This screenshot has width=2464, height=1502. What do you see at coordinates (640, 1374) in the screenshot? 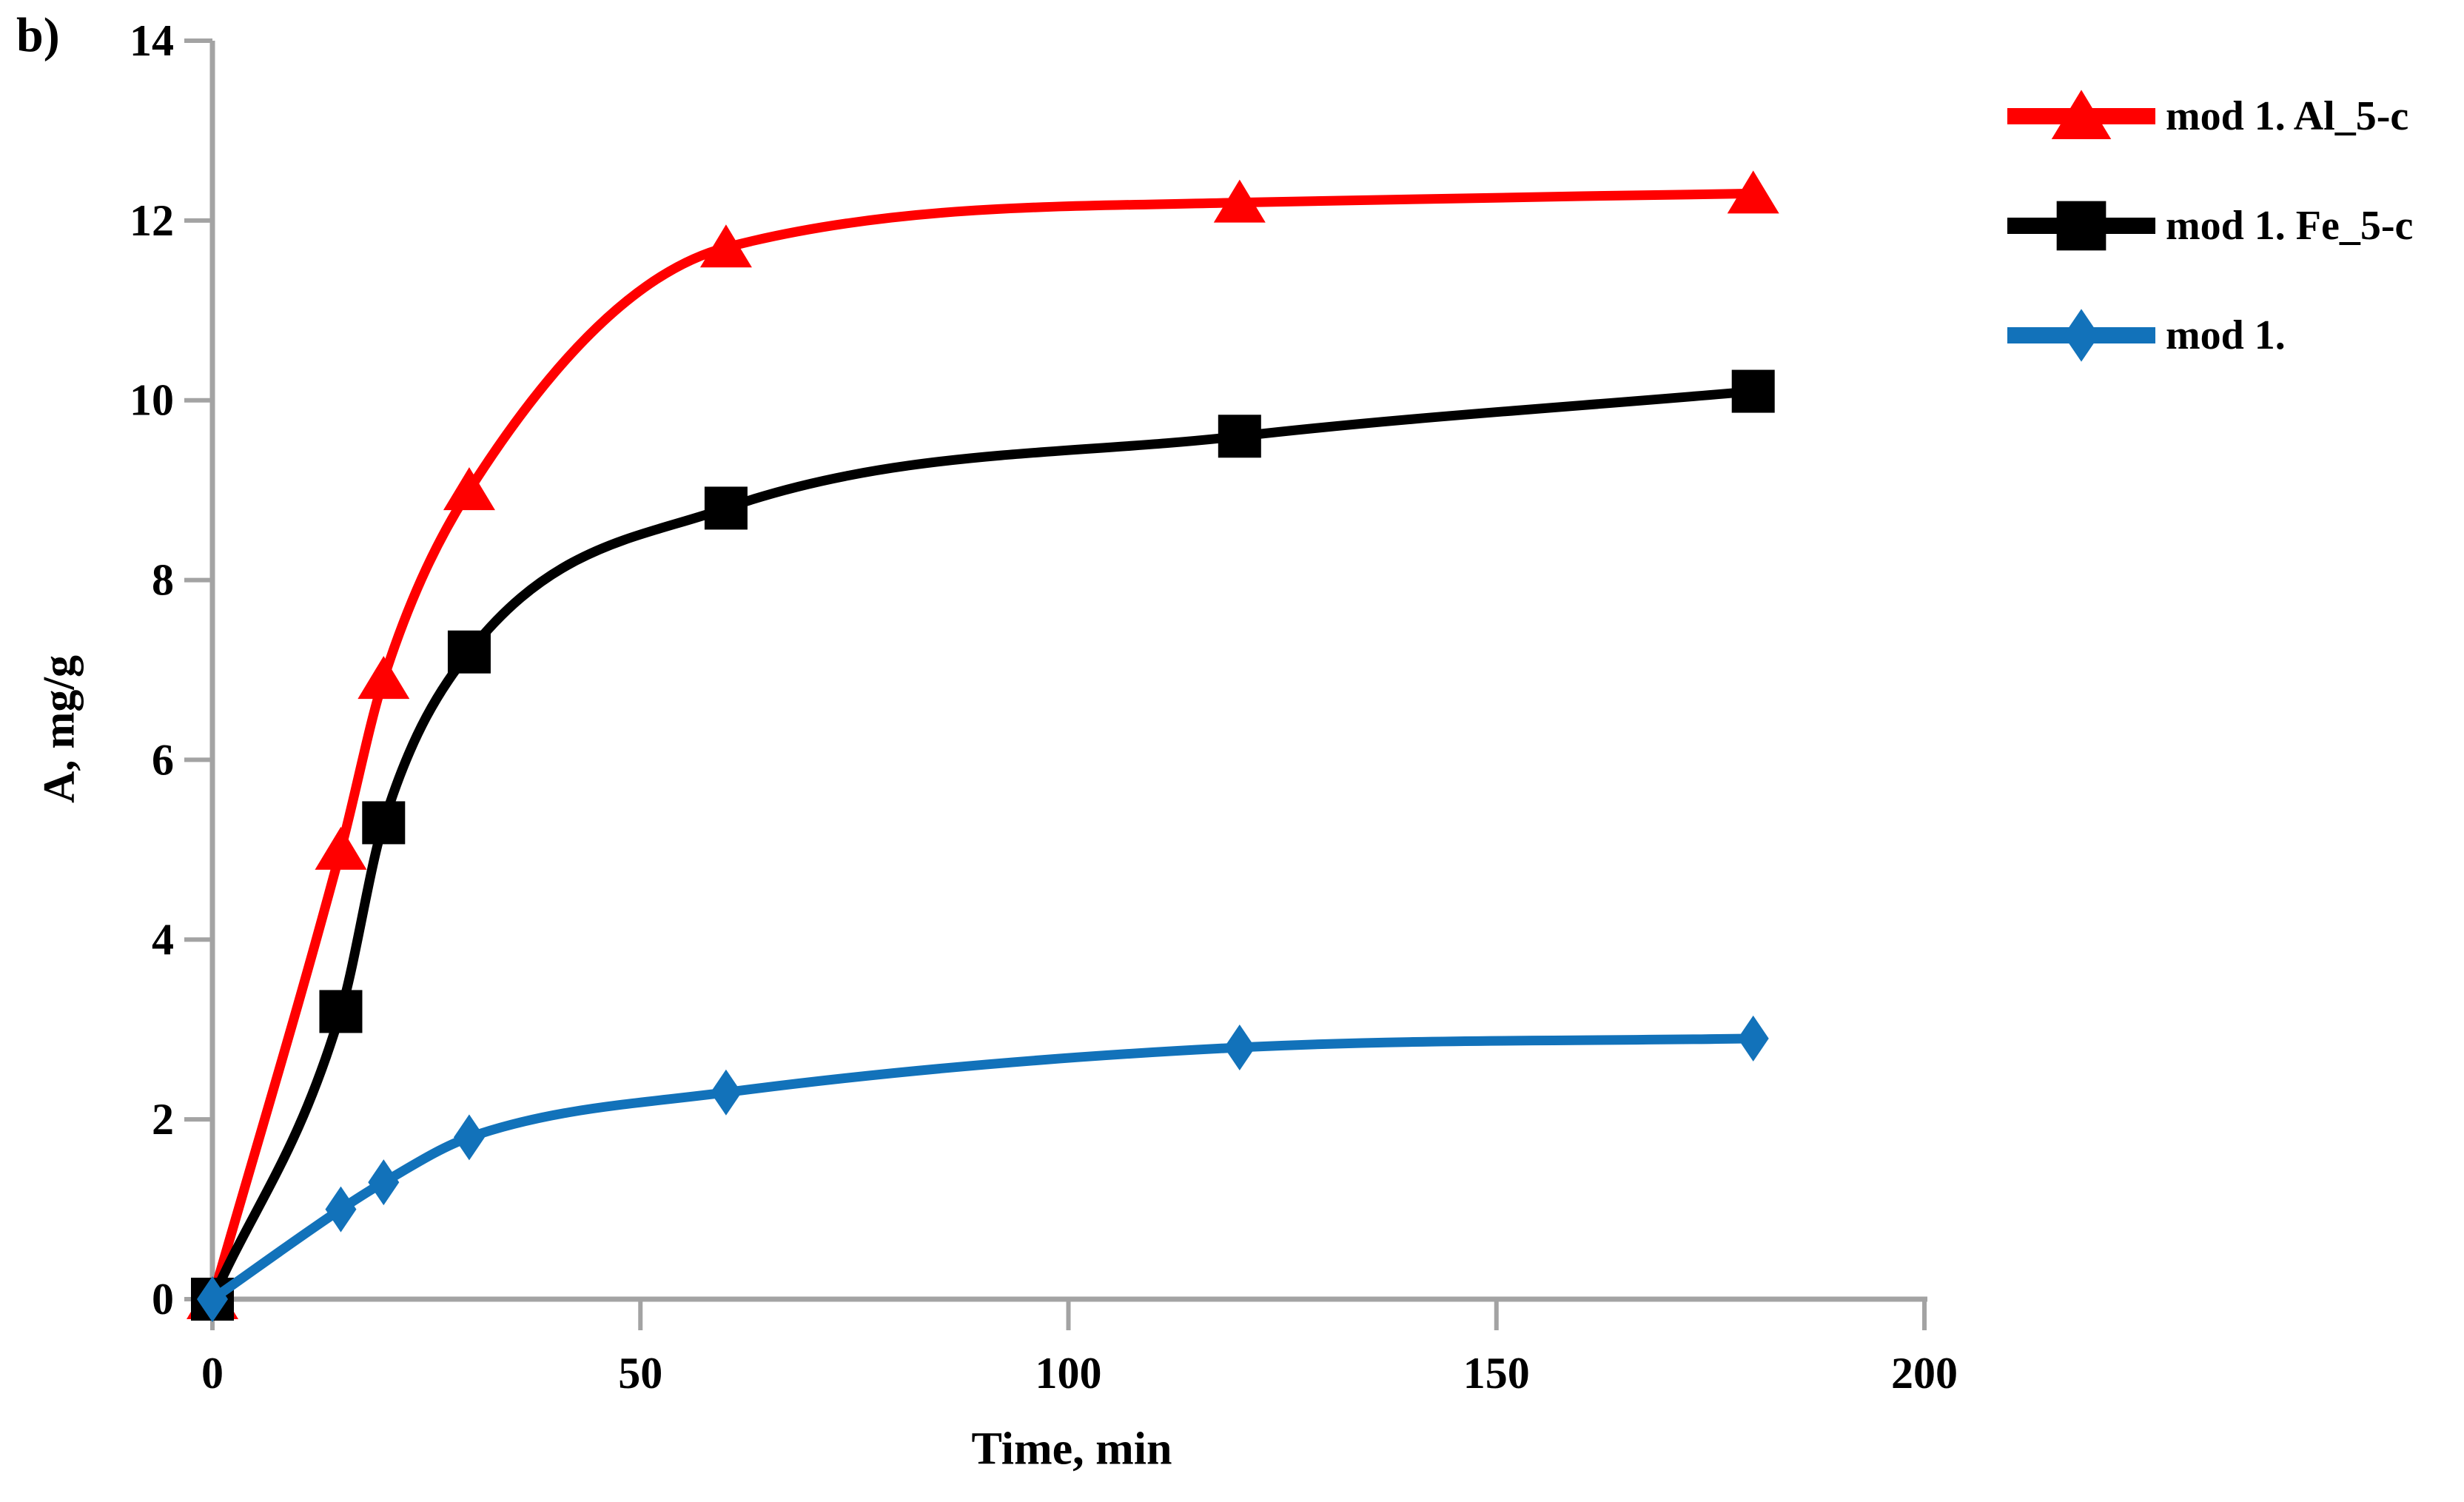
I see `x-tick-label: 50` at bounding box center [640, 1374].